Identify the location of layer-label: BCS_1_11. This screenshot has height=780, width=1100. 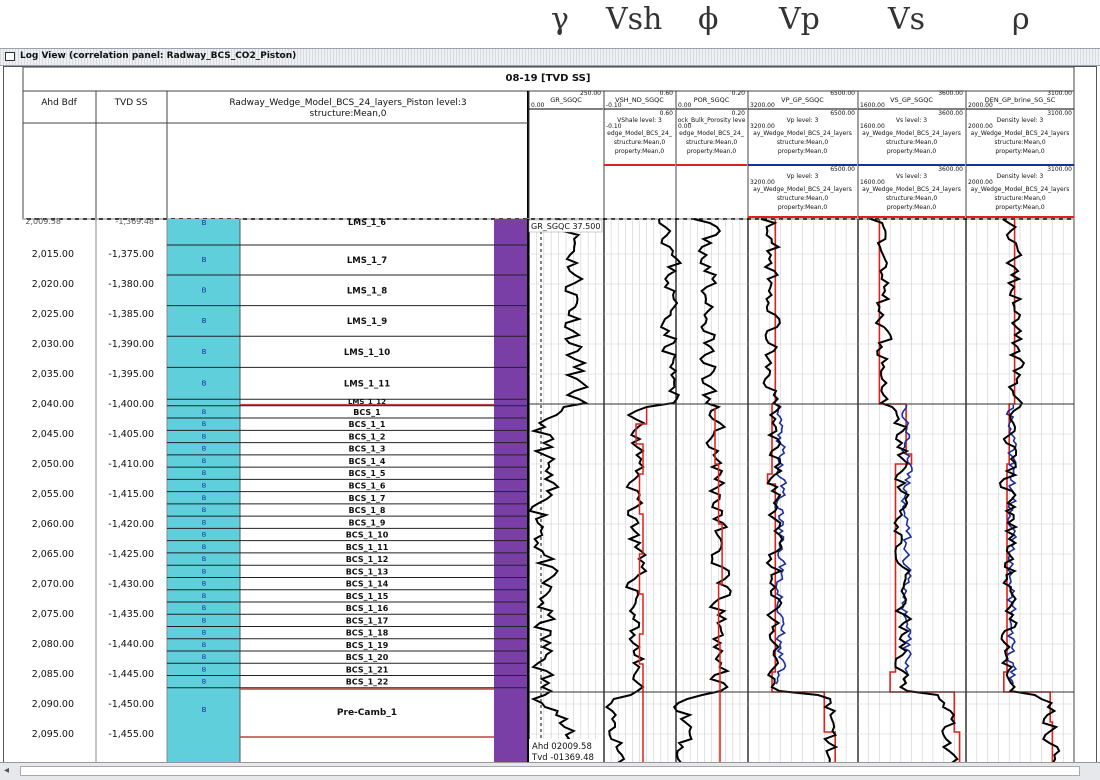
(367, 547).